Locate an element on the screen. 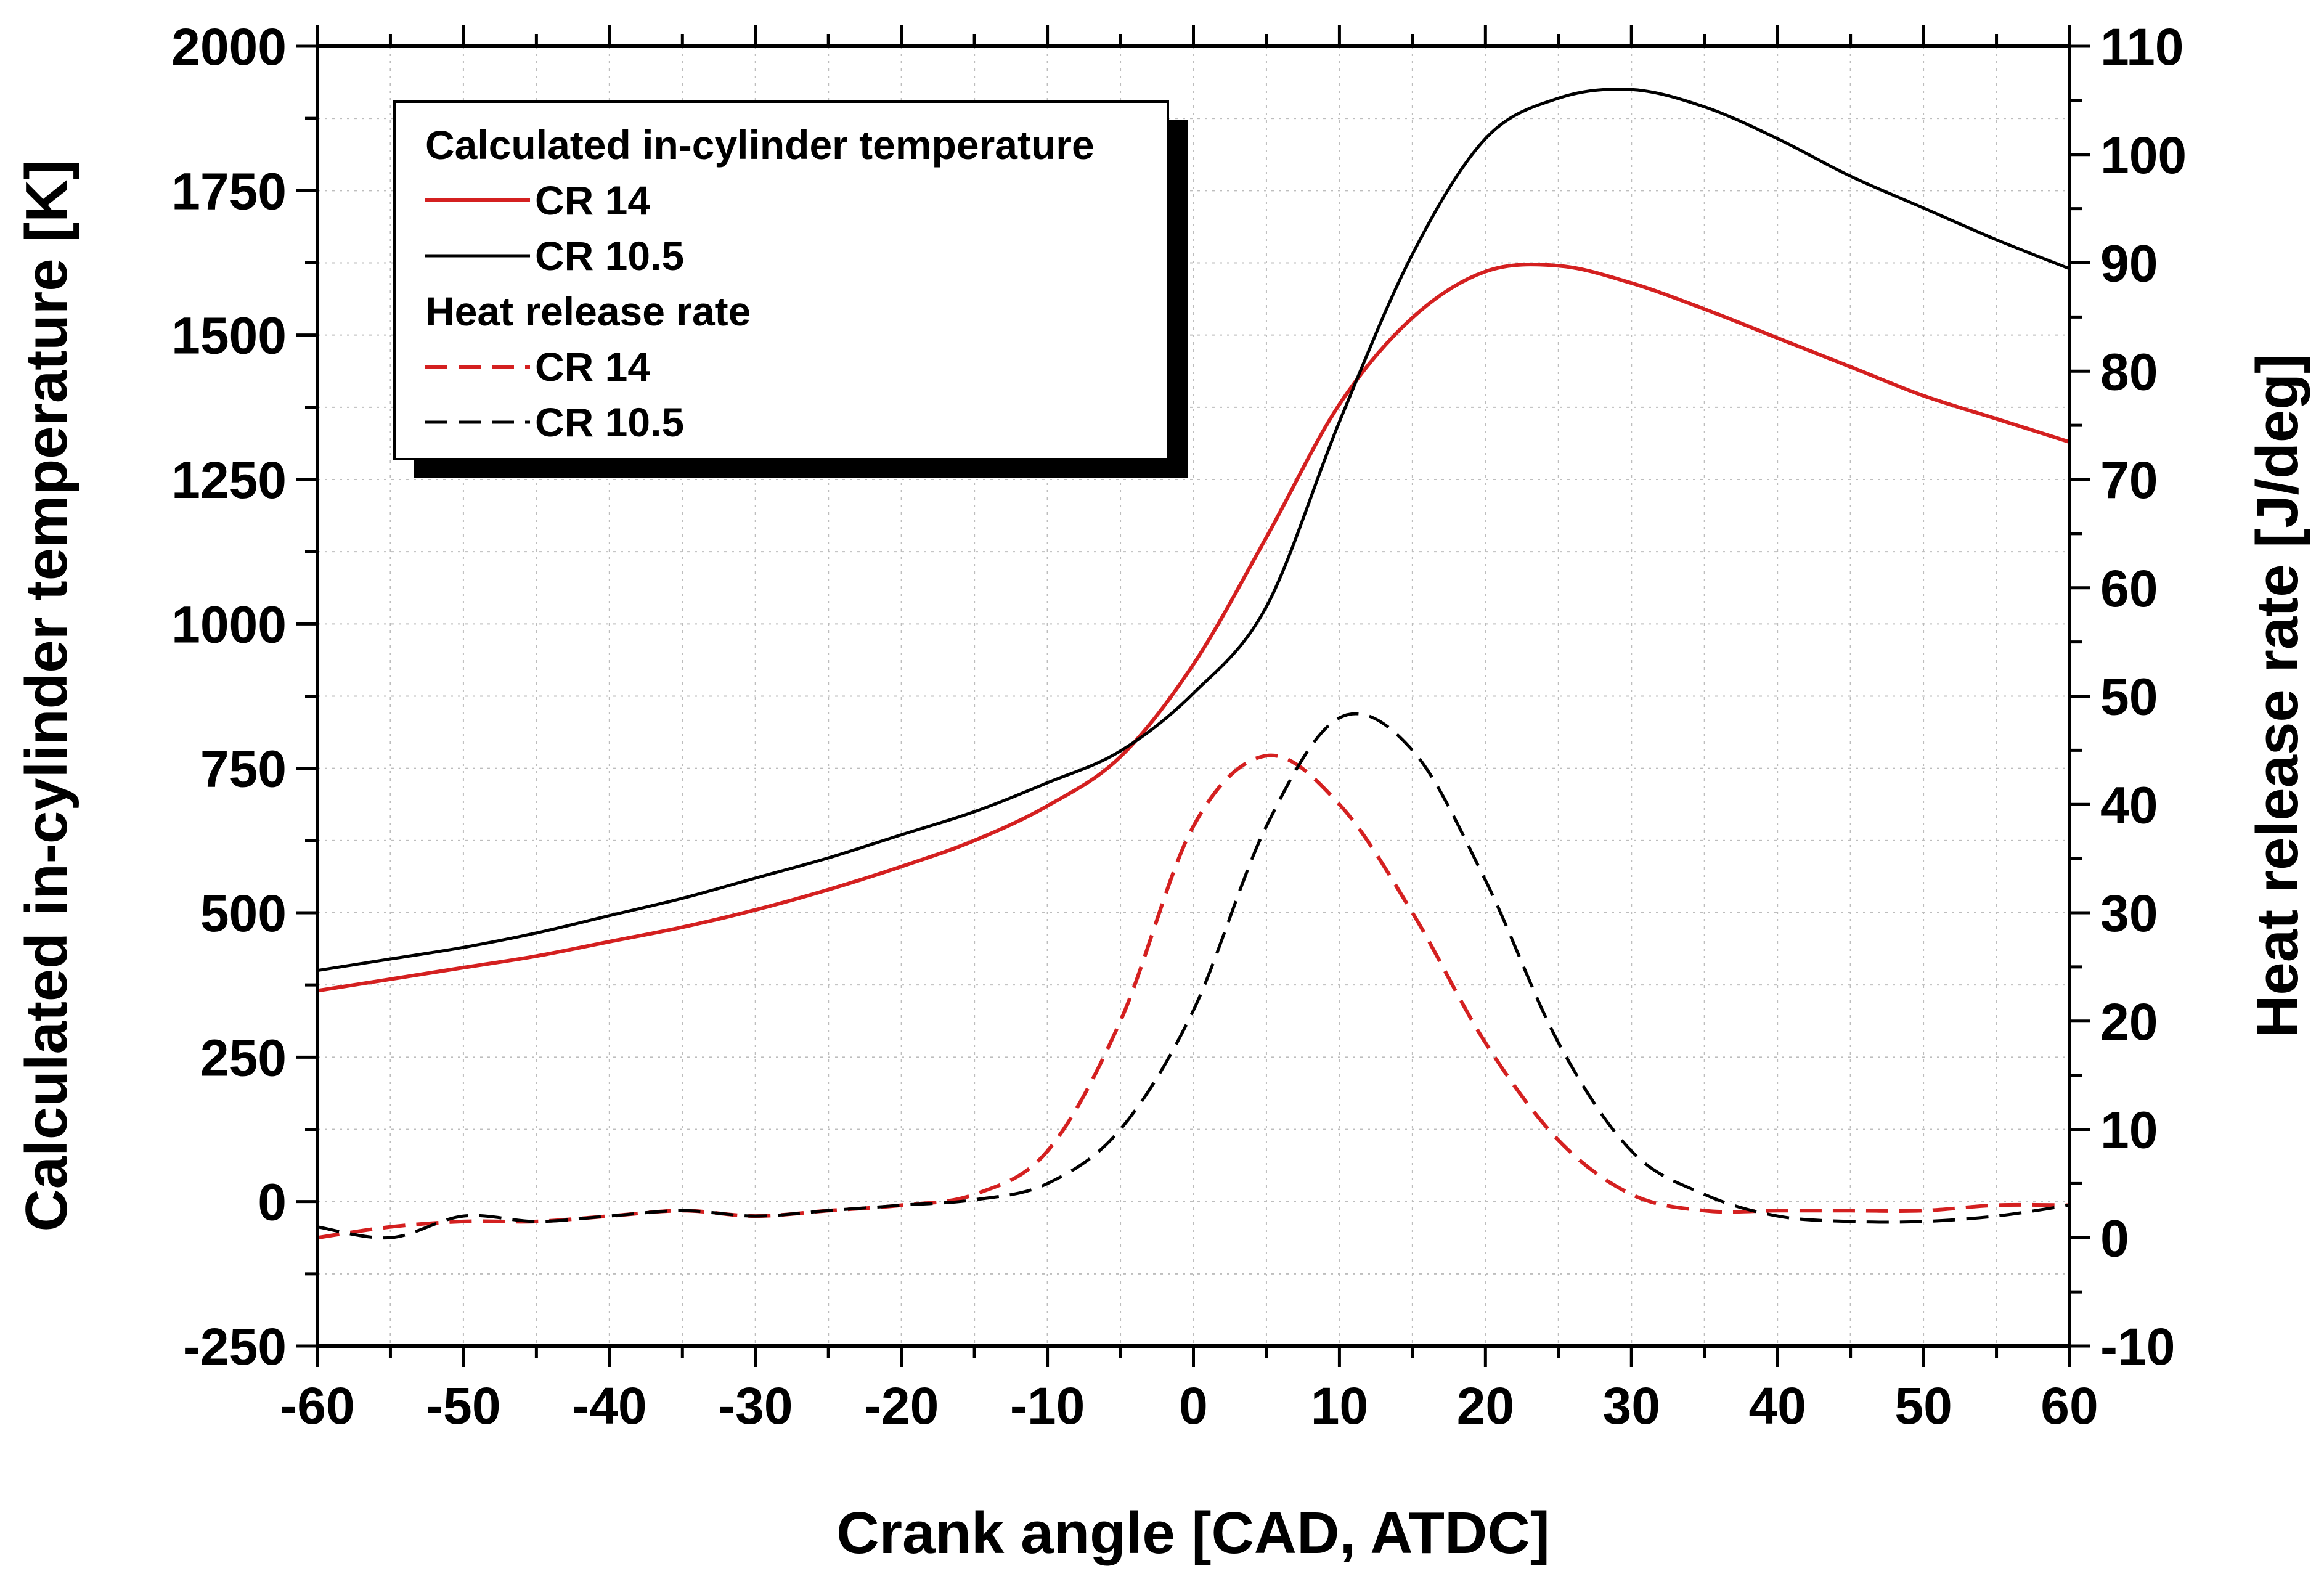 This screenshot has width=2324, height=1587. y-right-tick-label: 60 is located at coordinates (2129, 589).